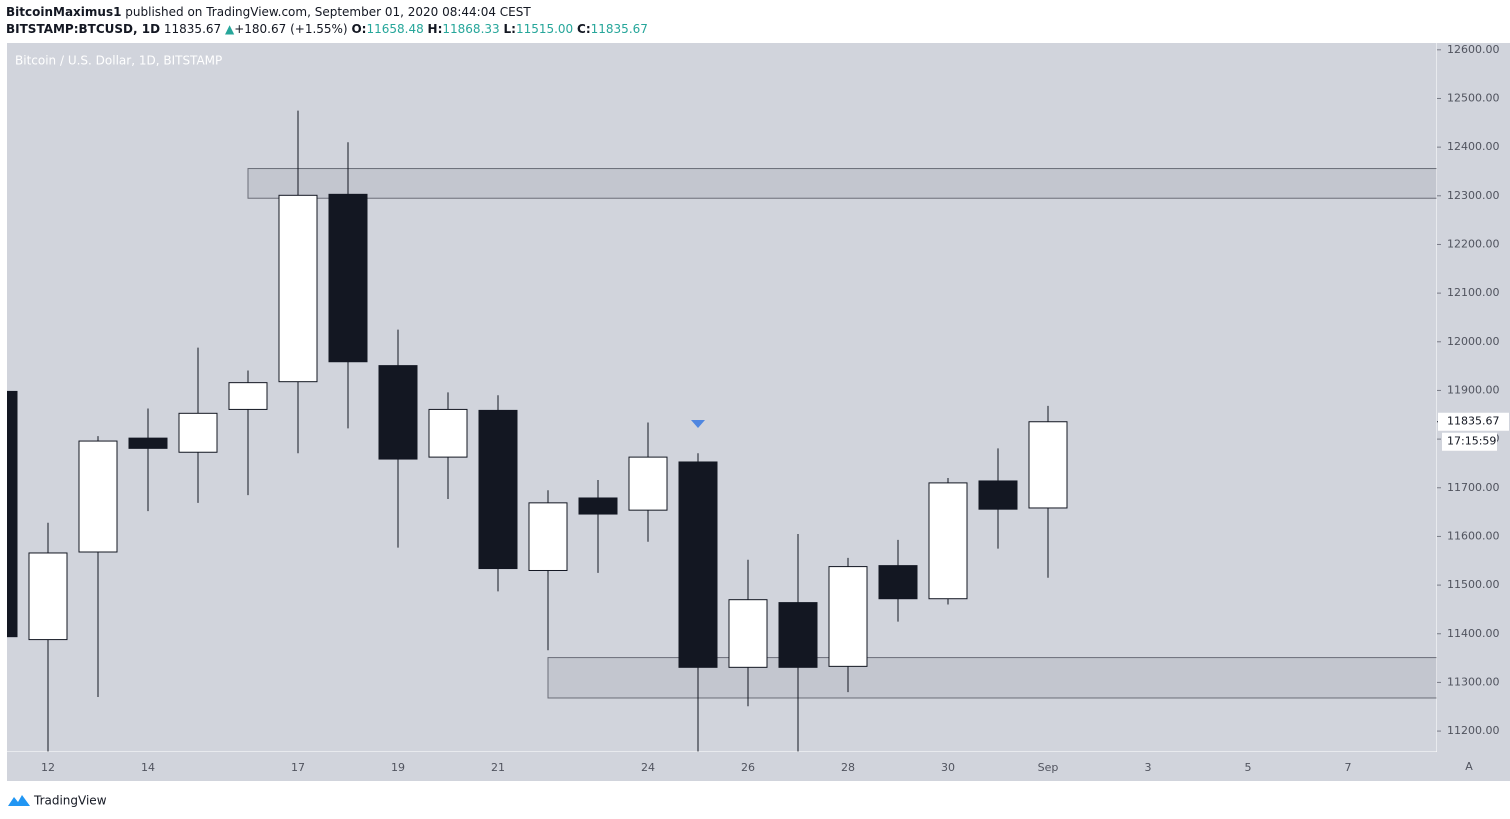 Image resolution: width=1510 pixels, height=819 pixels. What do you see at coordinates (192, 29) in the screenshot?
I see `last: 11835.67` at bounding box center [192, 29].